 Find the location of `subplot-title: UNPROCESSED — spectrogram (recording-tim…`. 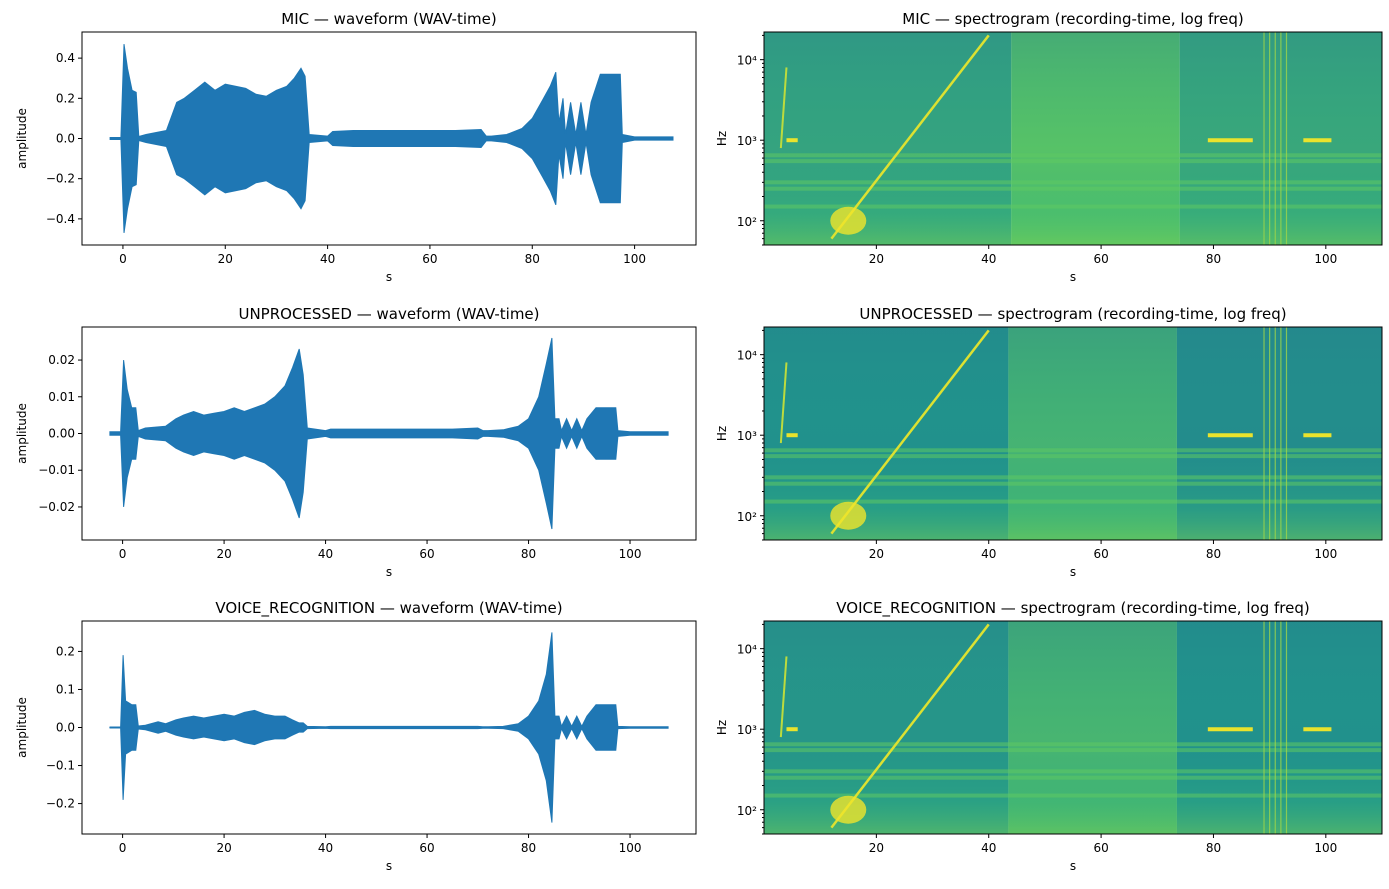

subplot-title: UNPROCESSED — spectrogram (recording-tim… is located at coordinates (1072, 314).